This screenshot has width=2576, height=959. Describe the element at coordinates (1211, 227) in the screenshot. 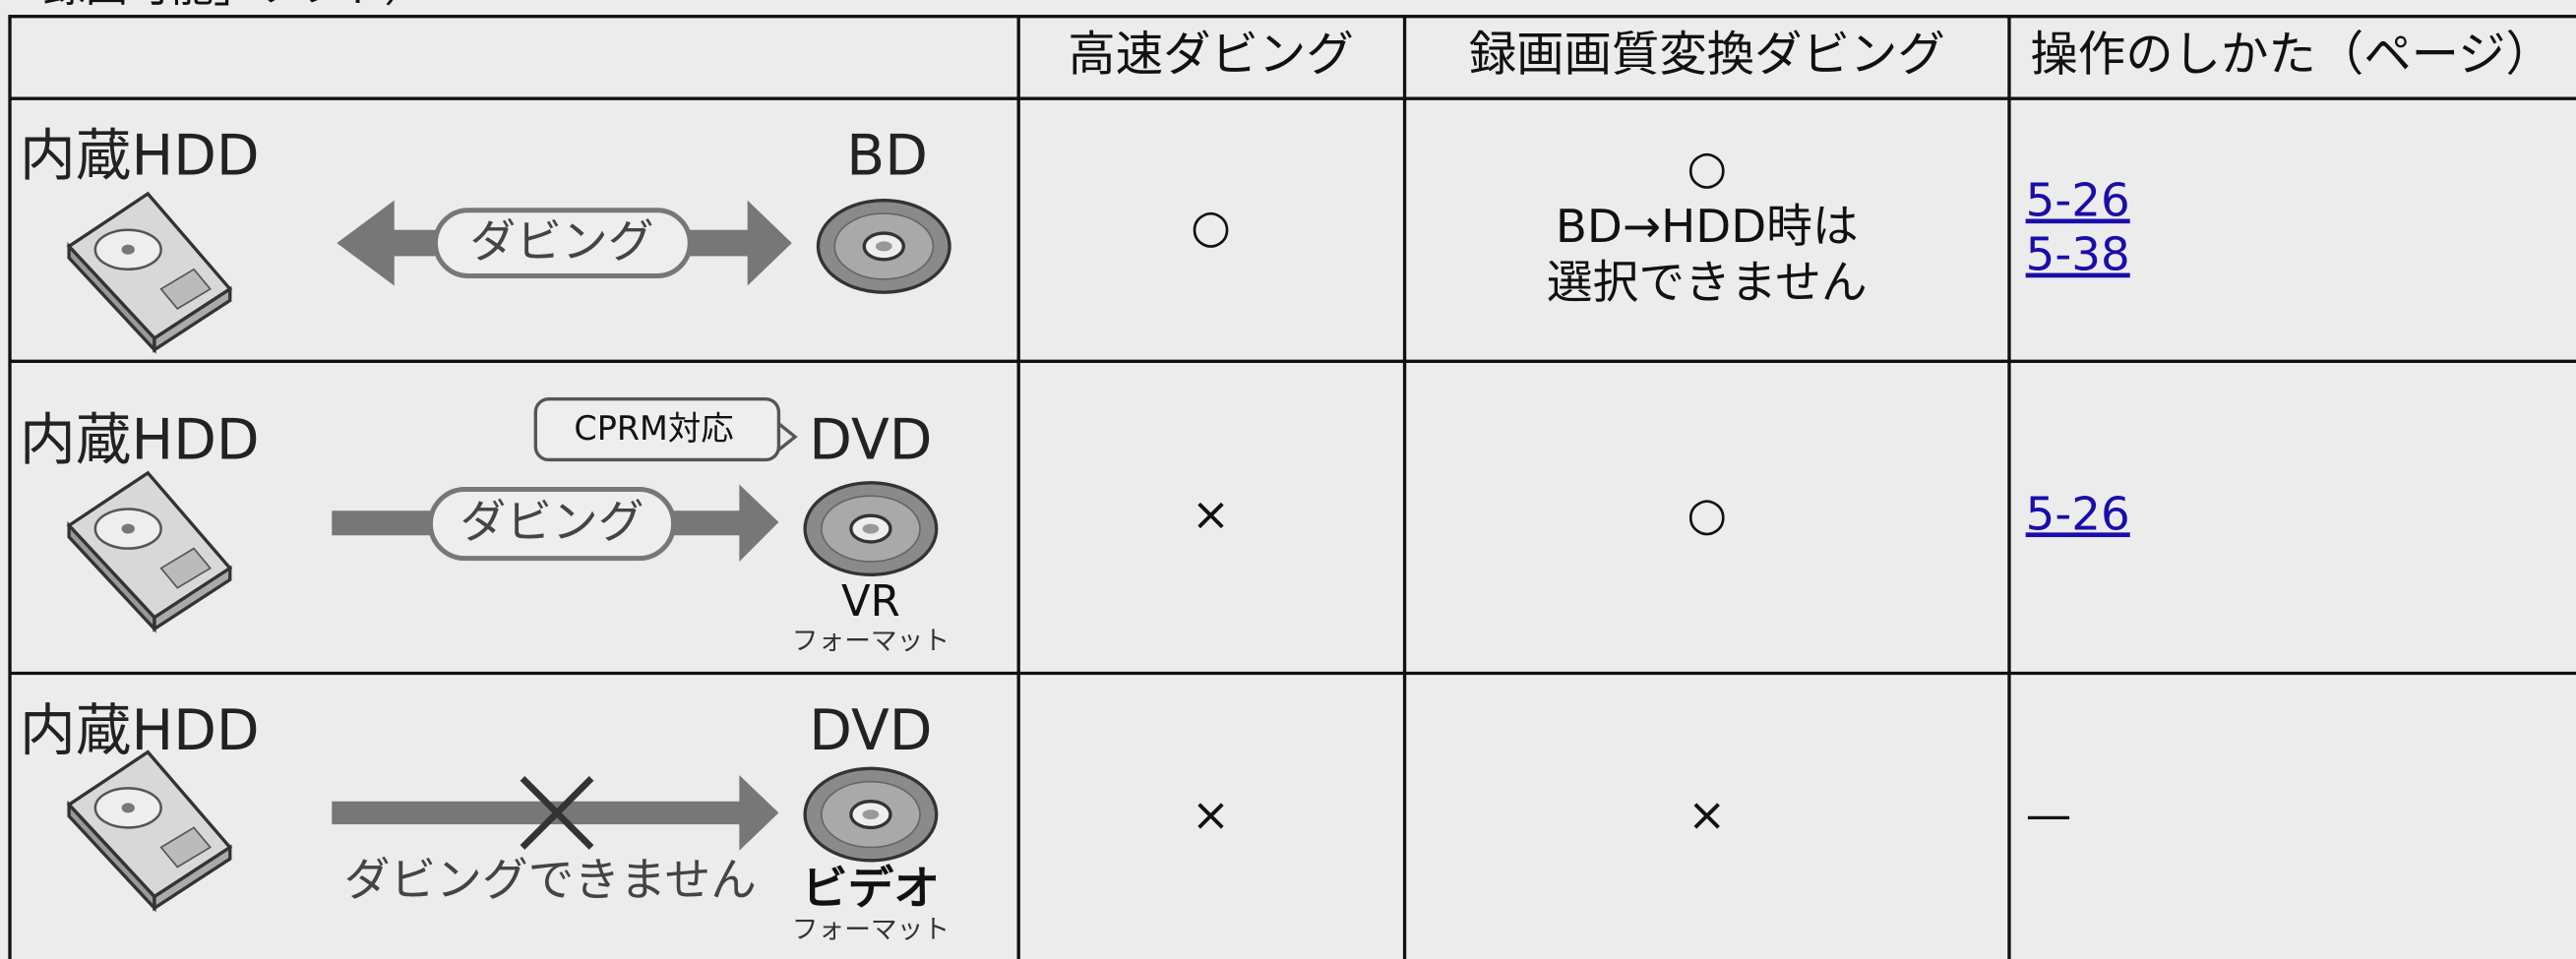

I see `high-speed-cell: ○` at that location.